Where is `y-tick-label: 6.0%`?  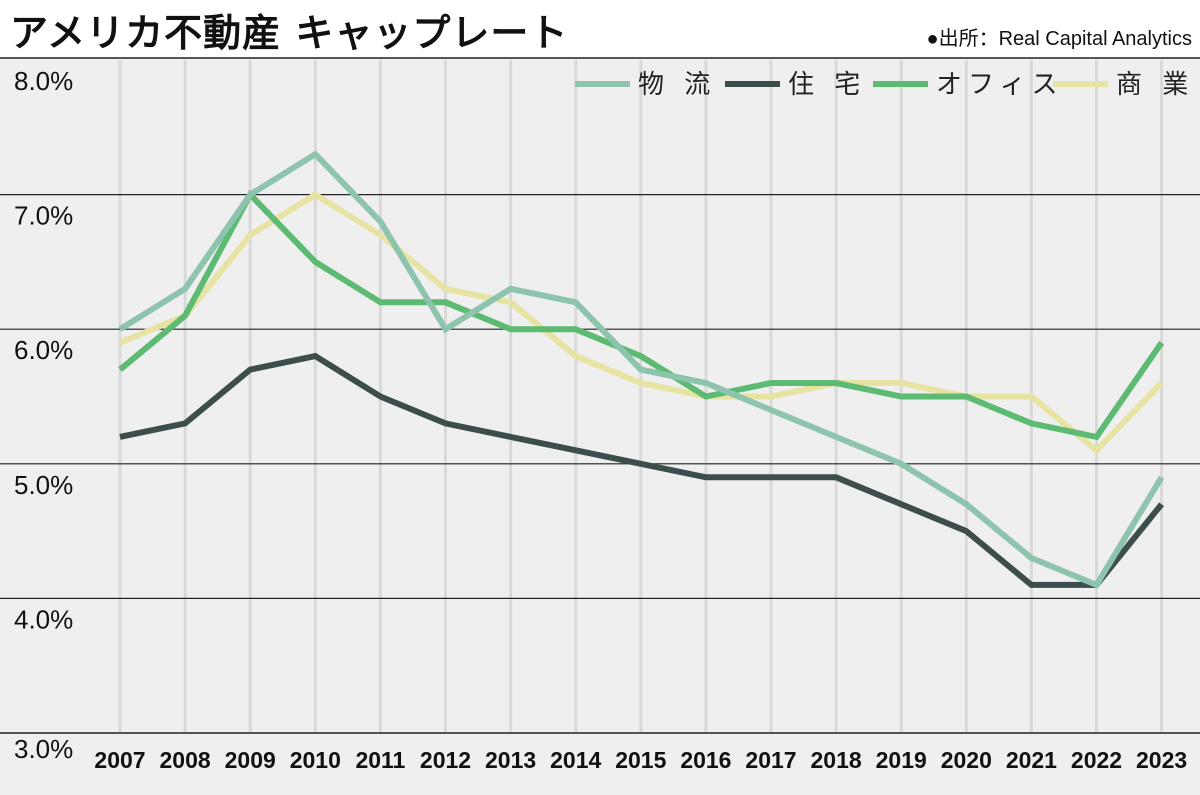 y-tick-label: 6.0% is located at coordinates (43, 350).